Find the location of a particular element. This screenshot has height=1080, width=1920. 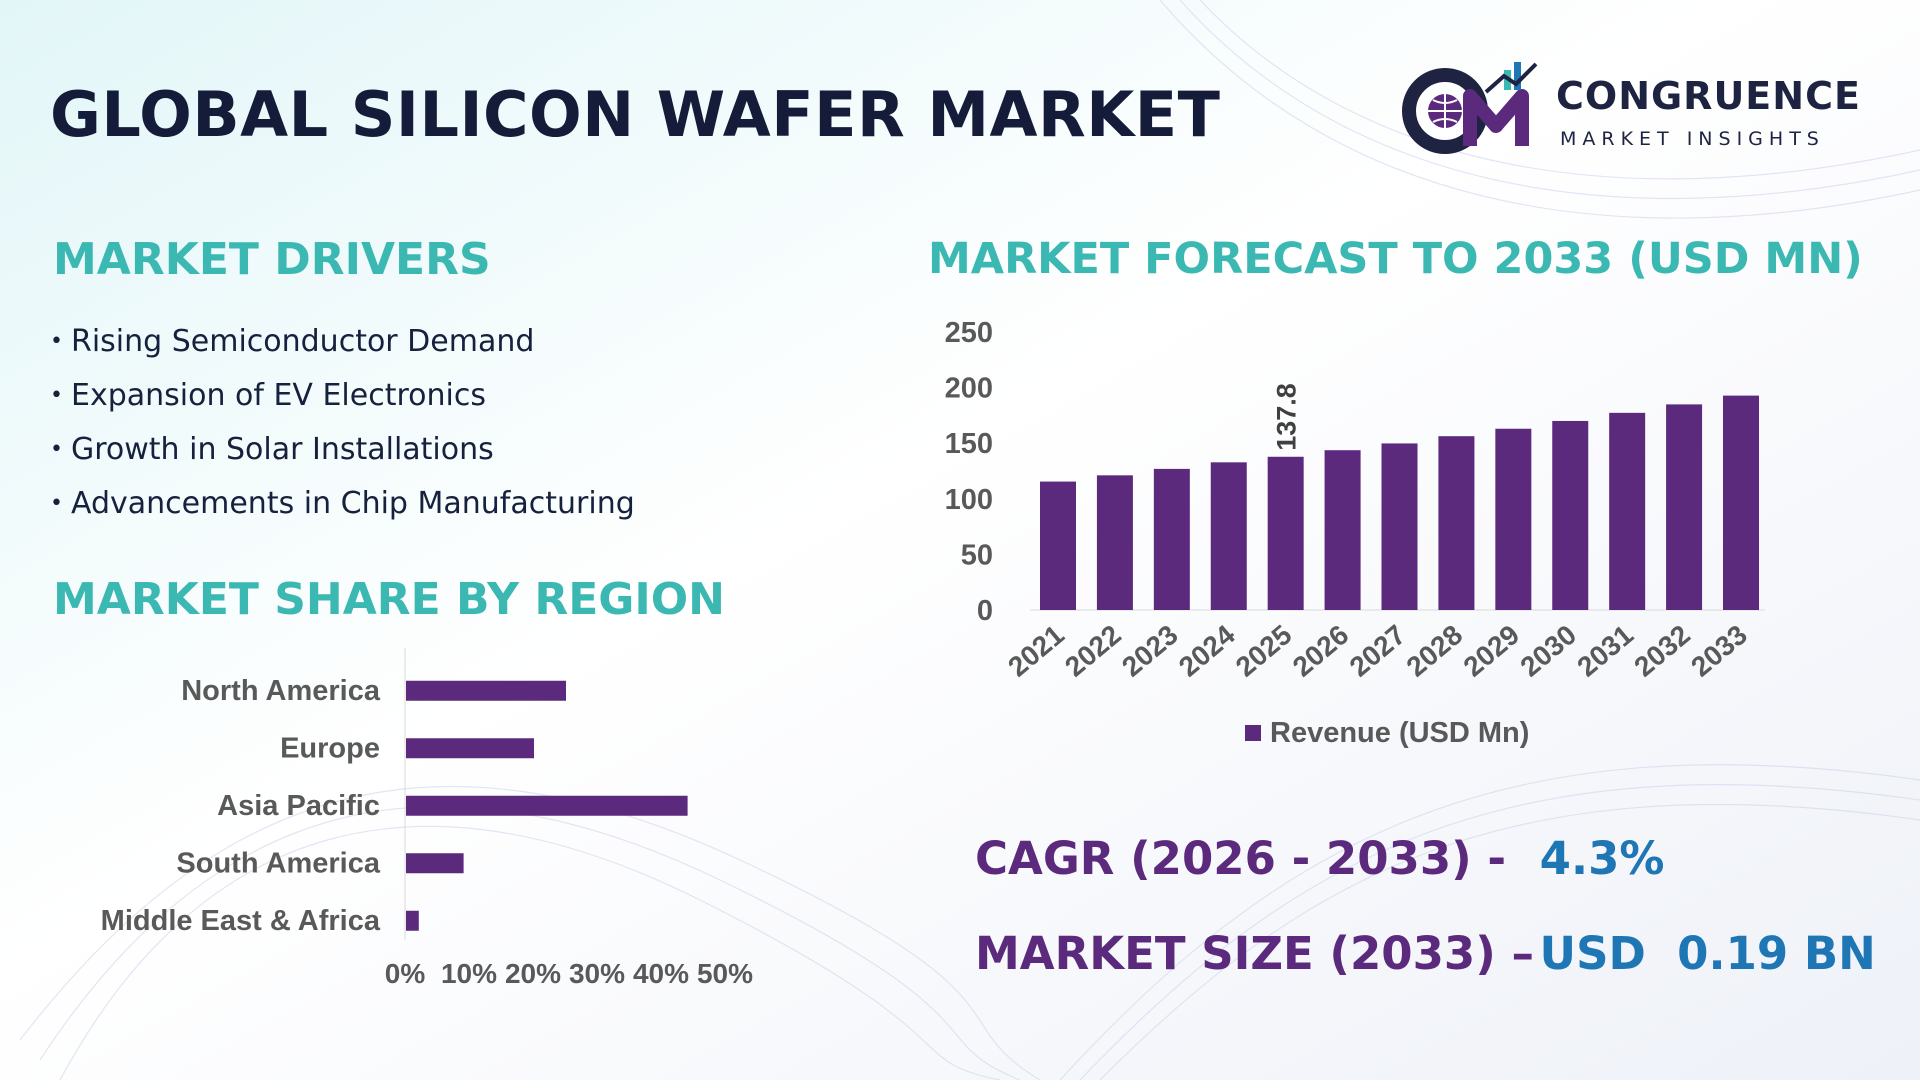

x-tick-label: 0% is located at coordinates (405, 973).